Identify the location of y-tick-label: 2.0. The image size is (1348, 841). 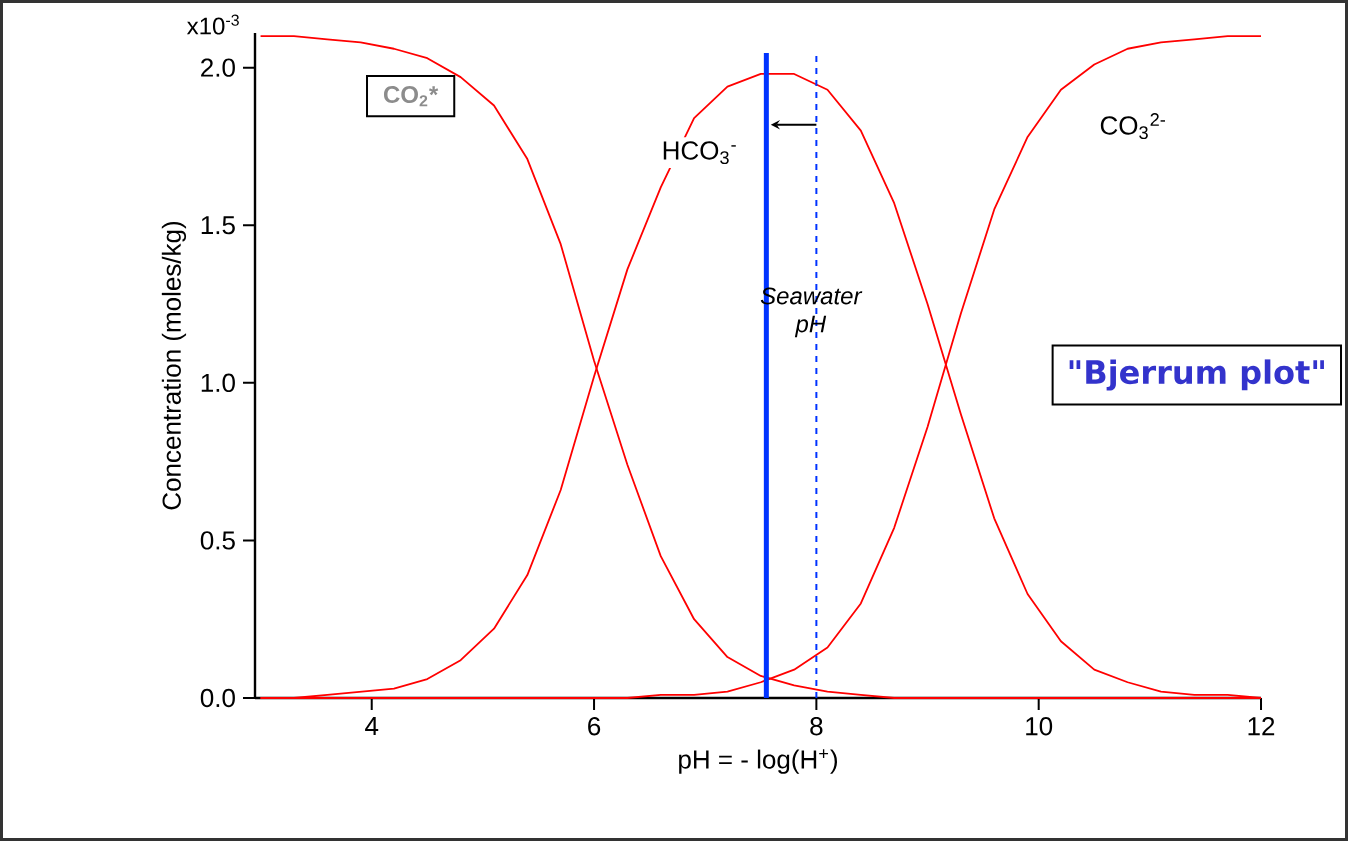
(218, 67).